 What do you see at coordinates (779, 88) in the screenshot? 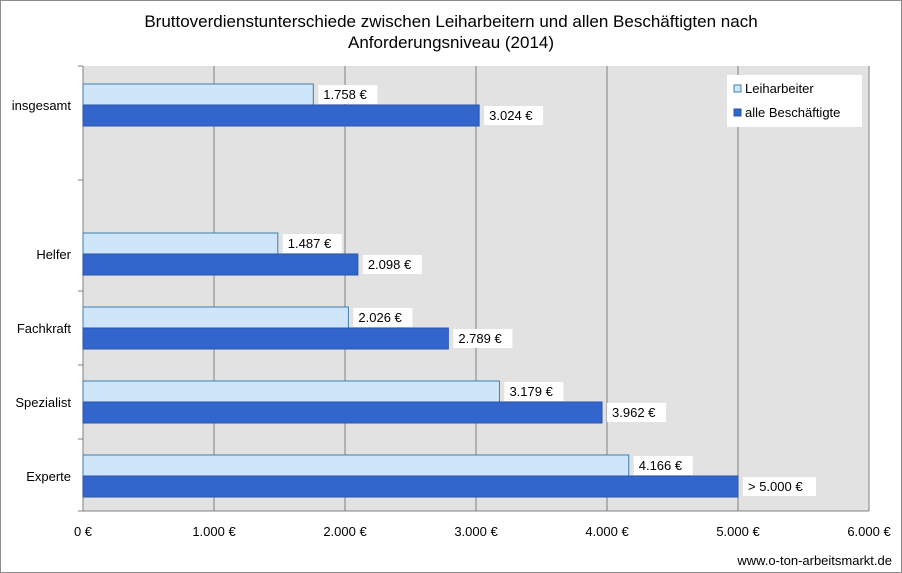
I see `legend-label: Leiharbeiter` at bounding box center [779, 88].